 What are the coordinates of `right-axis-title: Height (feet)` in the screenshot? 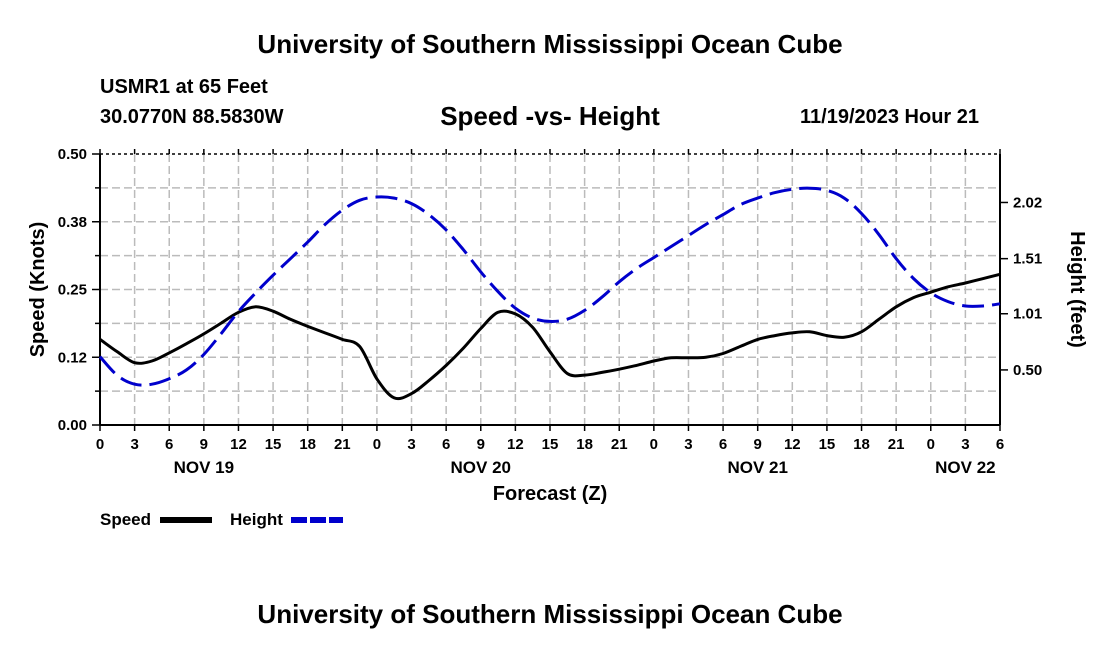 It's located at (1077, 289).